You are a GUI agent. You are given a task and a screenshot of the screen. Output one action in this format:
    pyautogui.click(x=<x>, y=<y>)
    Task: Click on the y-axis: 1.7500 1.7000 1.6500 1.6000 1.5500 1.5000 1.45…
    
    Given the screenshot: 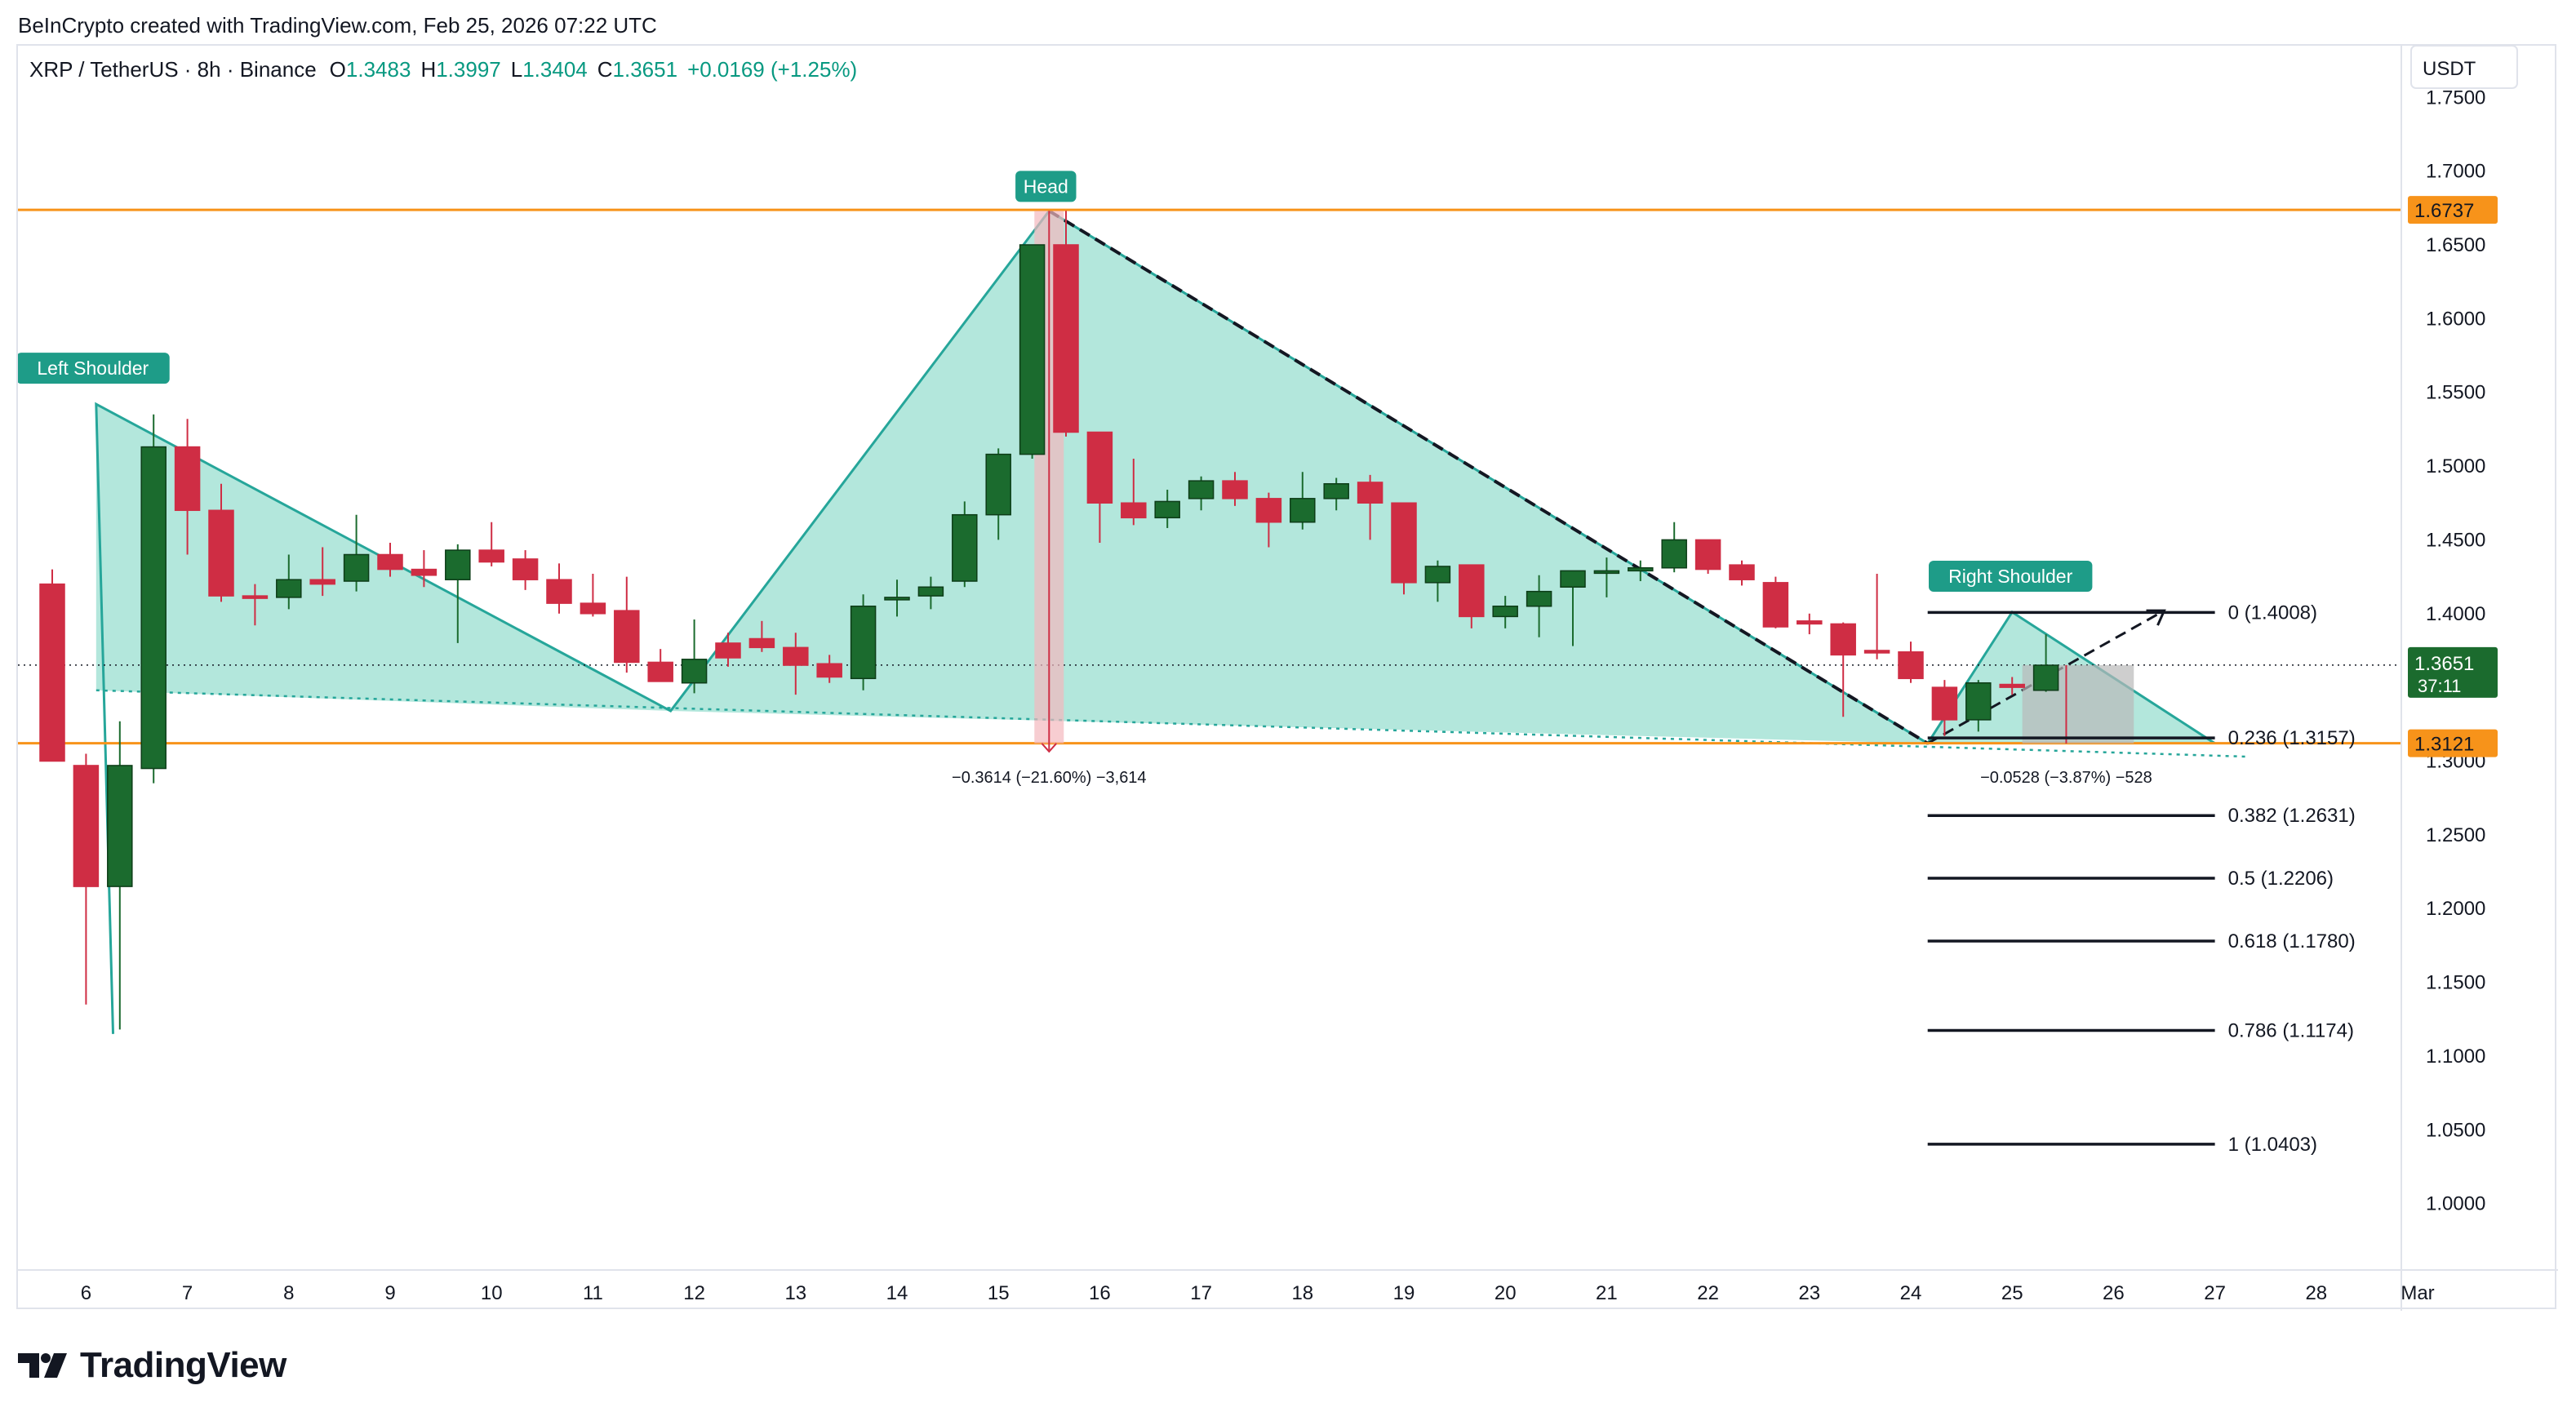 What is the action you would take?
    pyautogui.click(x=2459, y=678)
    